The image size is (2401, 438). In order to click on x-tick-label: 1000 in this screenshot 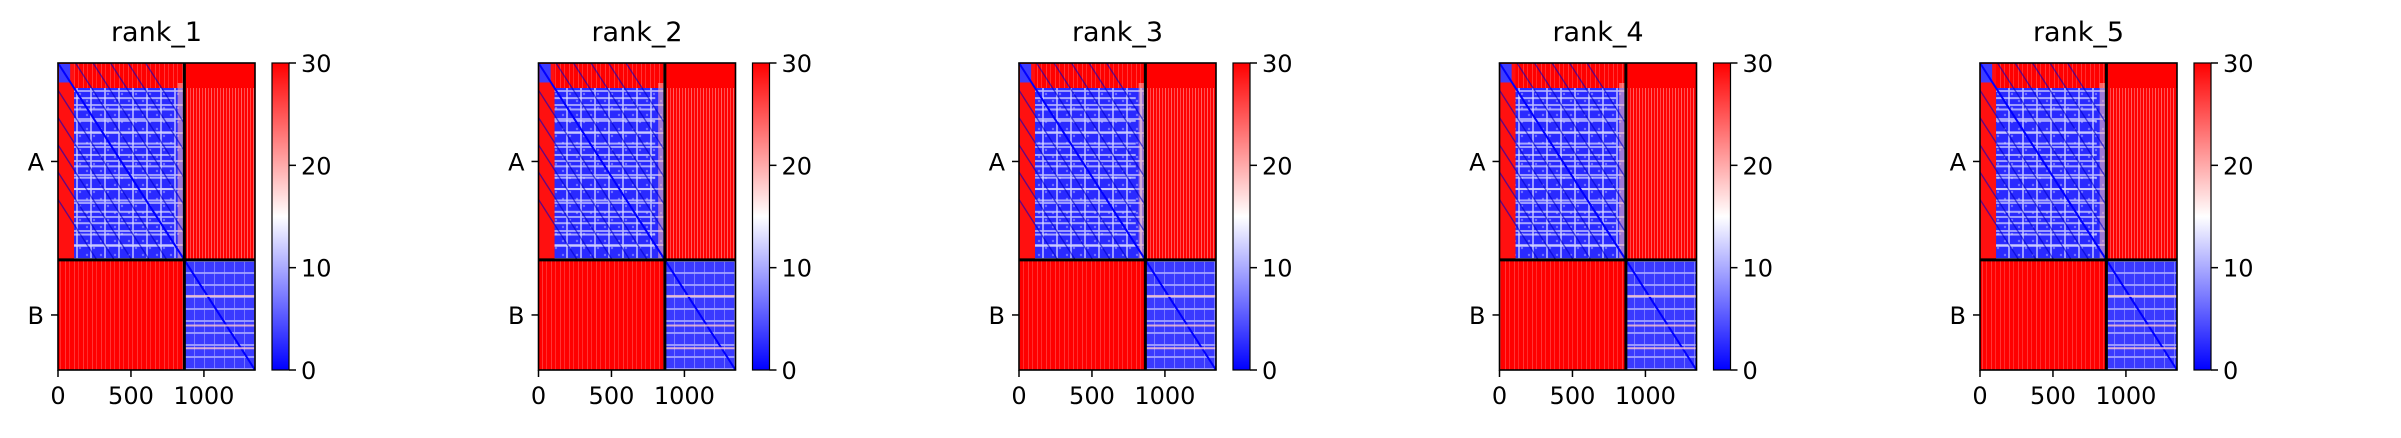, I will do `click(684, 396)`.